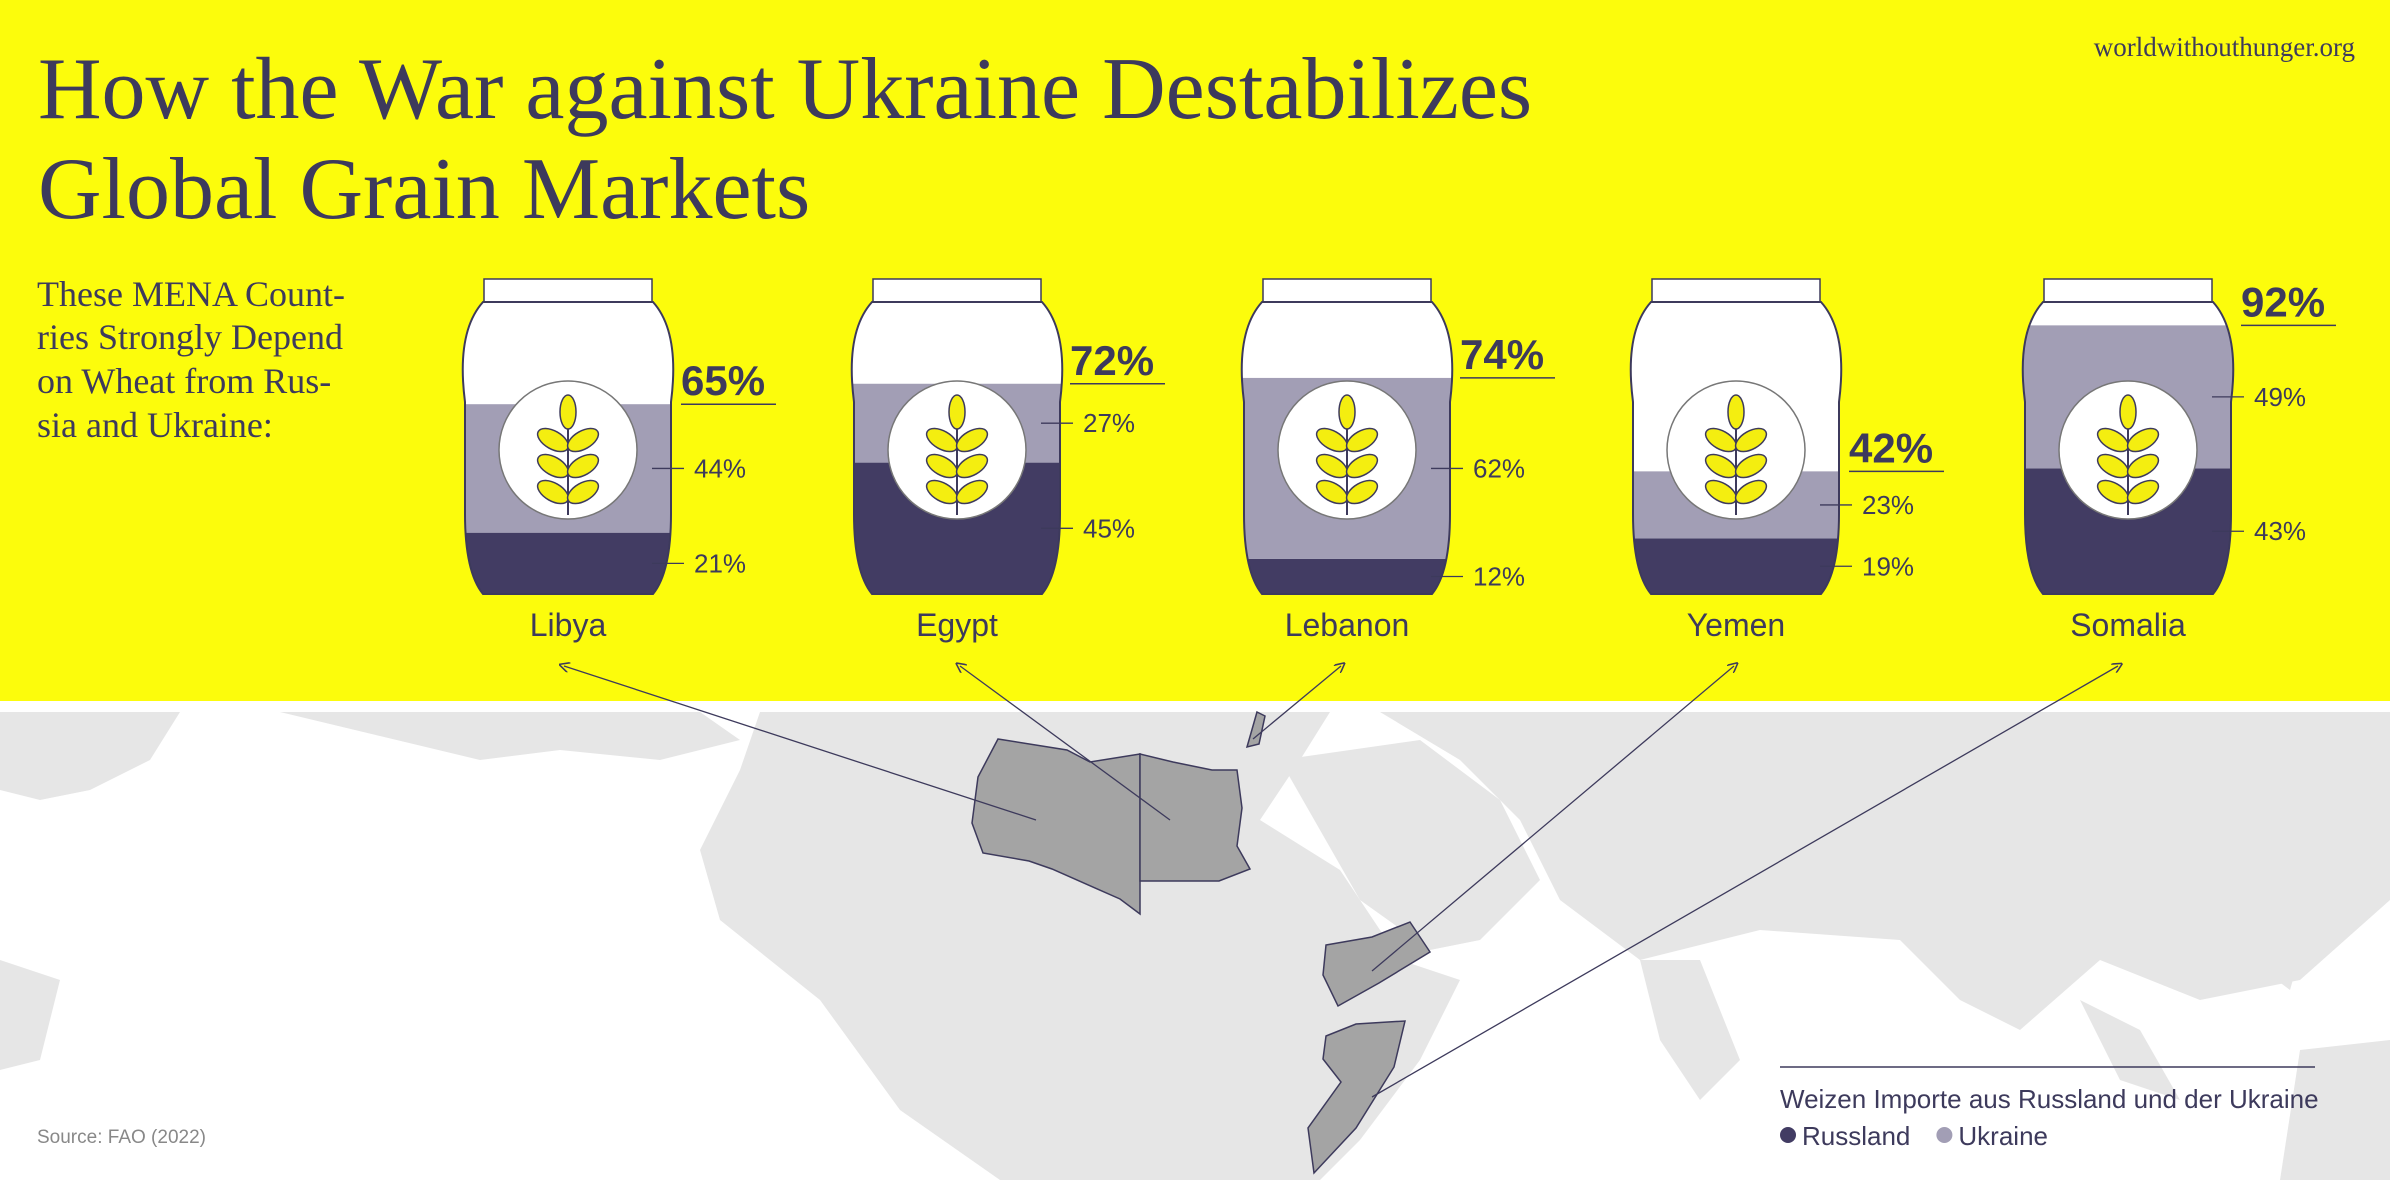  Describe the element at coordinates (155, 425) in the screenshot. I see `subtitle-line: sia and Ukraine:` at that location.